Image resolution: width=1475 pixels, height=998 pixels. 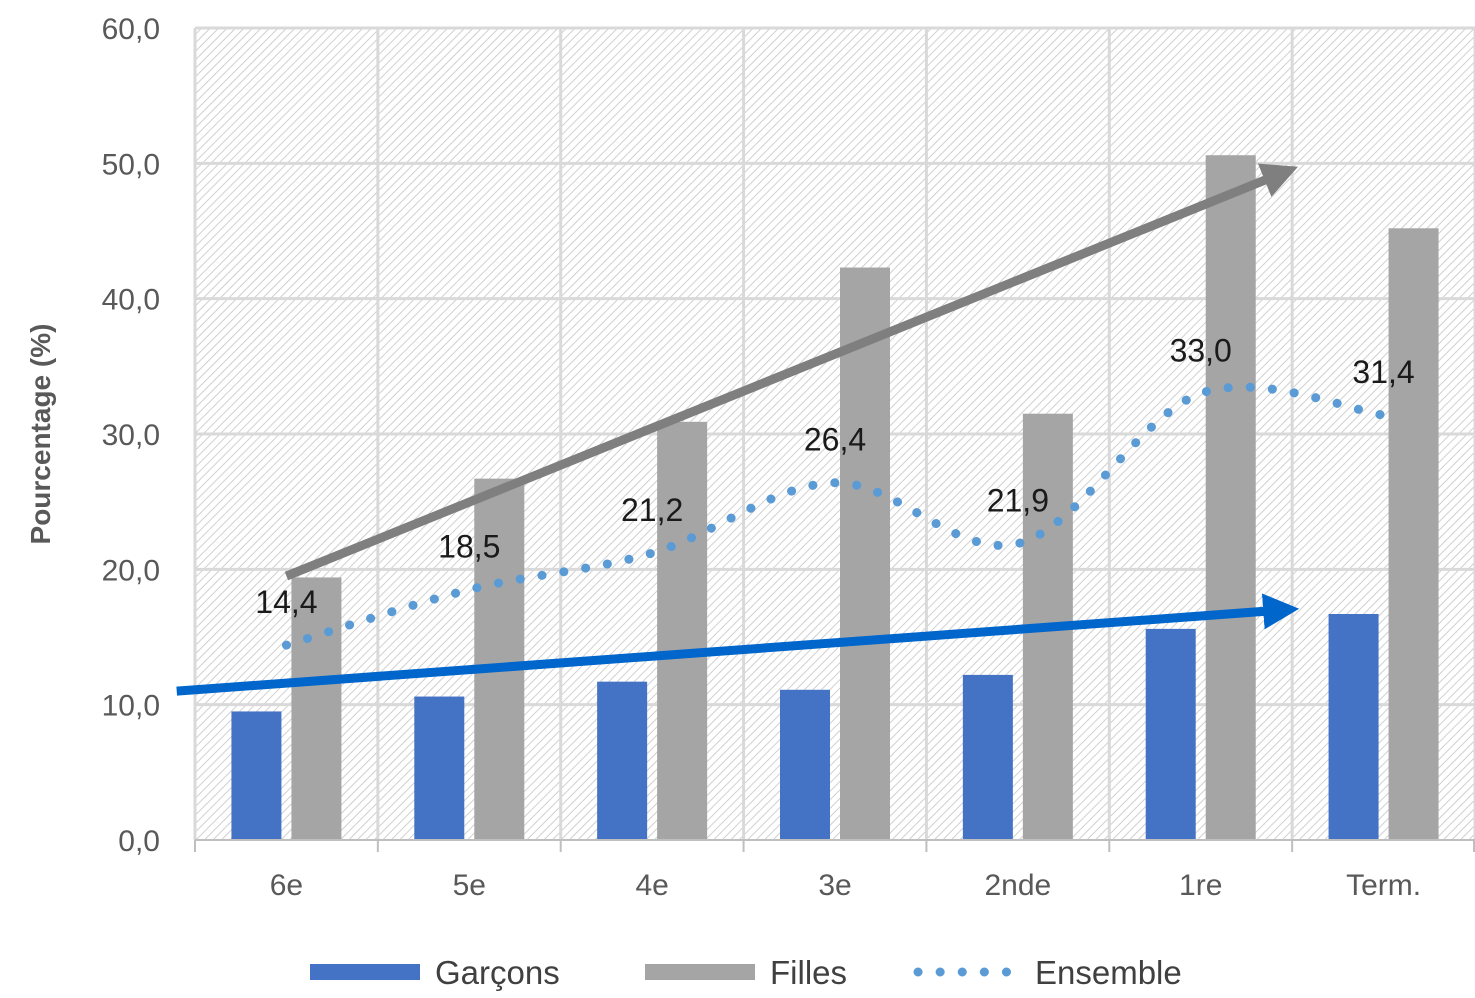 What do you see at coordinates (497, 972) in the screenshot?
I see `legend-label-garçons: Garçons` at bounding box center [497, 972].